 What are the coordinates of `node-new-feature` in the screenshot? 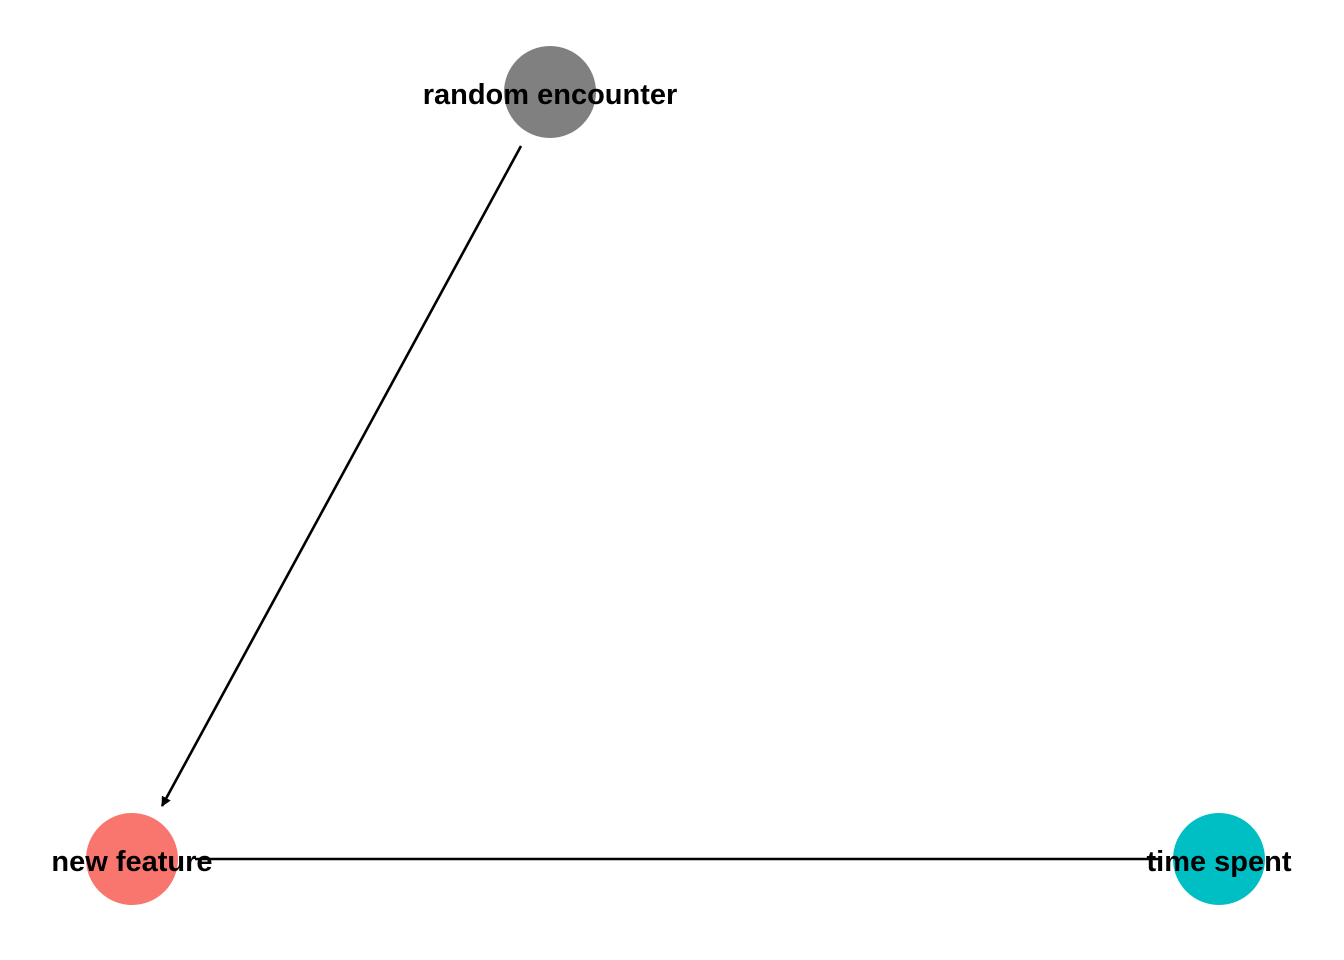 It's located at (132, 859).